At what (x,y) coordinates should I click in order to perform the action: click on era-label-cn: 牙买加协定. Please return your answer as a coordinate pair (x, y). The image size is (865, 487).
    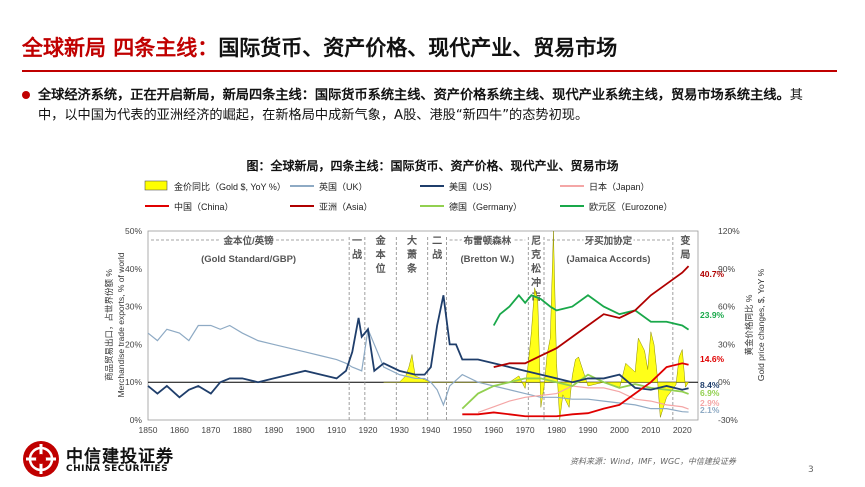
    Looking at the image, I should click on (609, 241).